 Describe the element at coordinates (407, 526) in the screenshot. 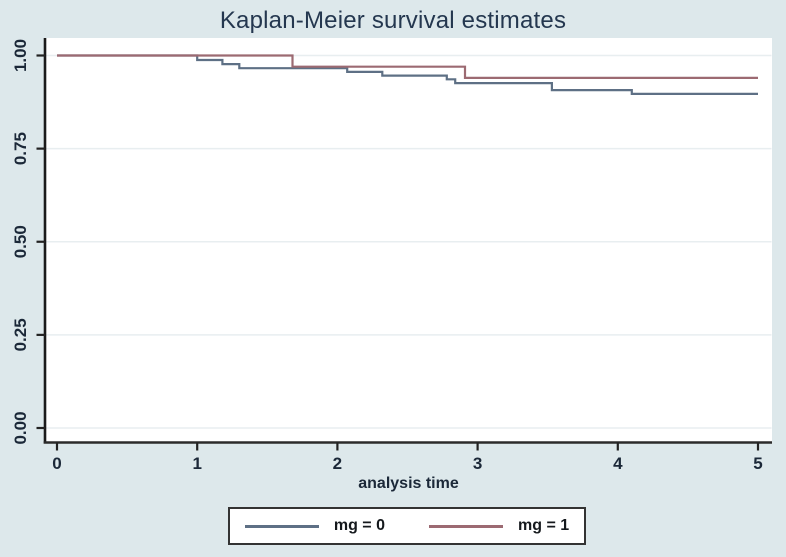

I see `legend: mg = 0 mg = 1` at that location.